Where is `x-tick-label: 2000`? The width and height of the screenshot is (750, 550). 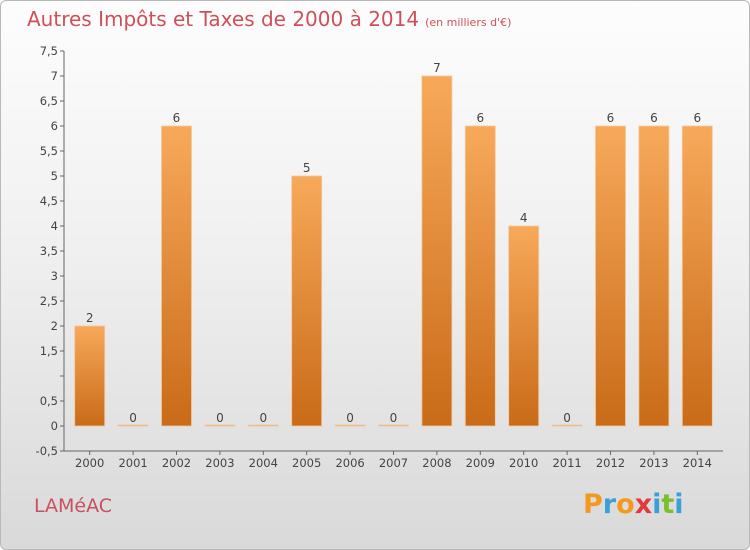
x-tick-label: 2000 is located at coordinates (89, 463).